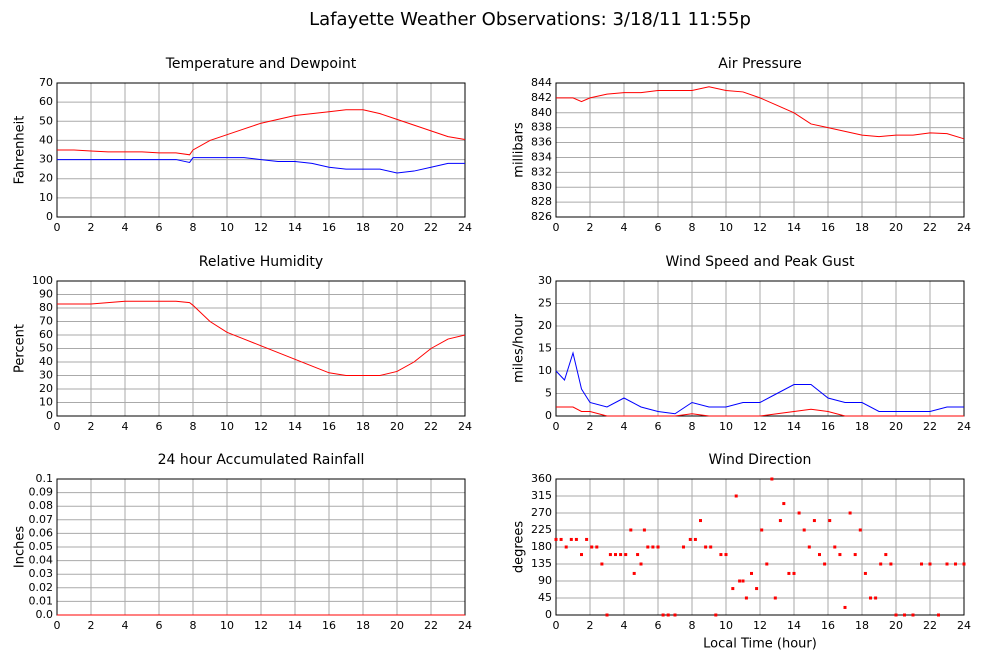 Image resolution: width=999 pixels, height=659 pixels. I want to click on panel-title: Air Pressure, so click(759, 64).